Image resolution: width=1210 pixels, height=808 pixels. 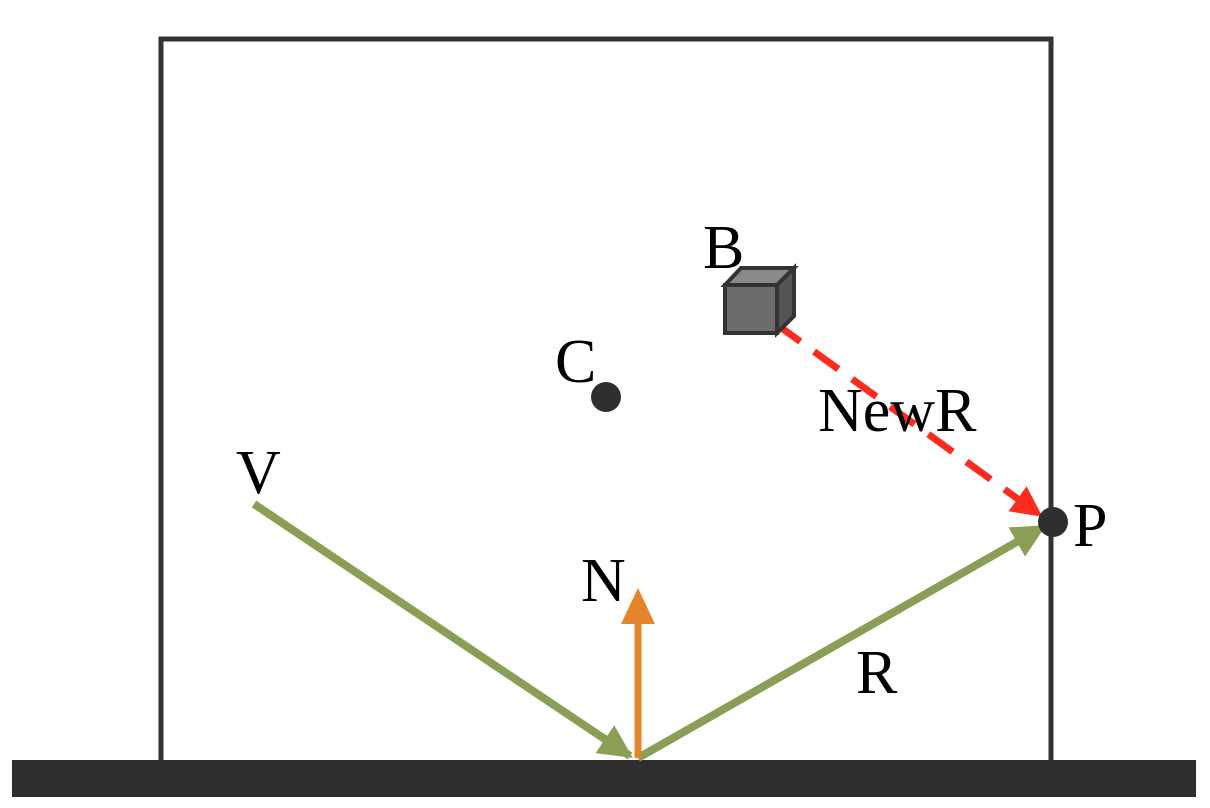 I want to click on label-n: N, so click(x=603, y=581).